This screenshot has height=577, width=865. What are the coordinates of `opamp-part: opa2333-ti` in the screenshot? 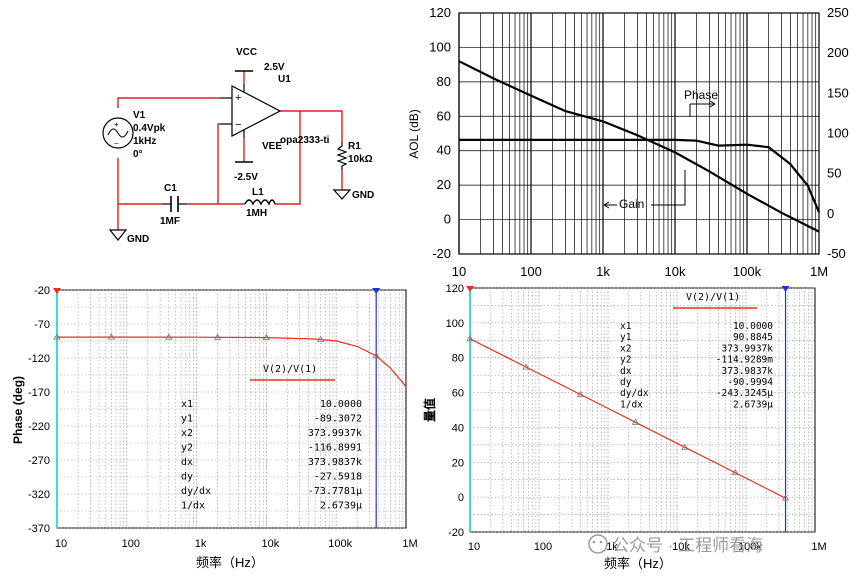 It's located at (305, 140).